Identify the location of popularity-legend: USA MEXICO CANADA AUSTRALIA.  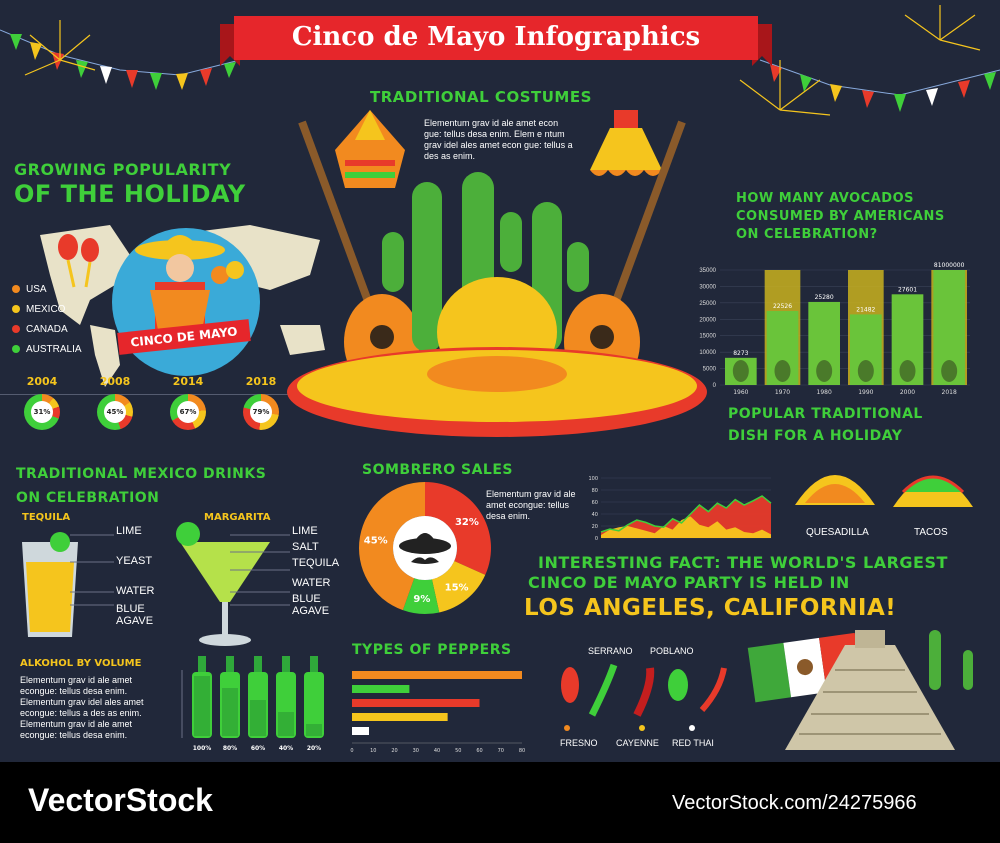
(62, 324).